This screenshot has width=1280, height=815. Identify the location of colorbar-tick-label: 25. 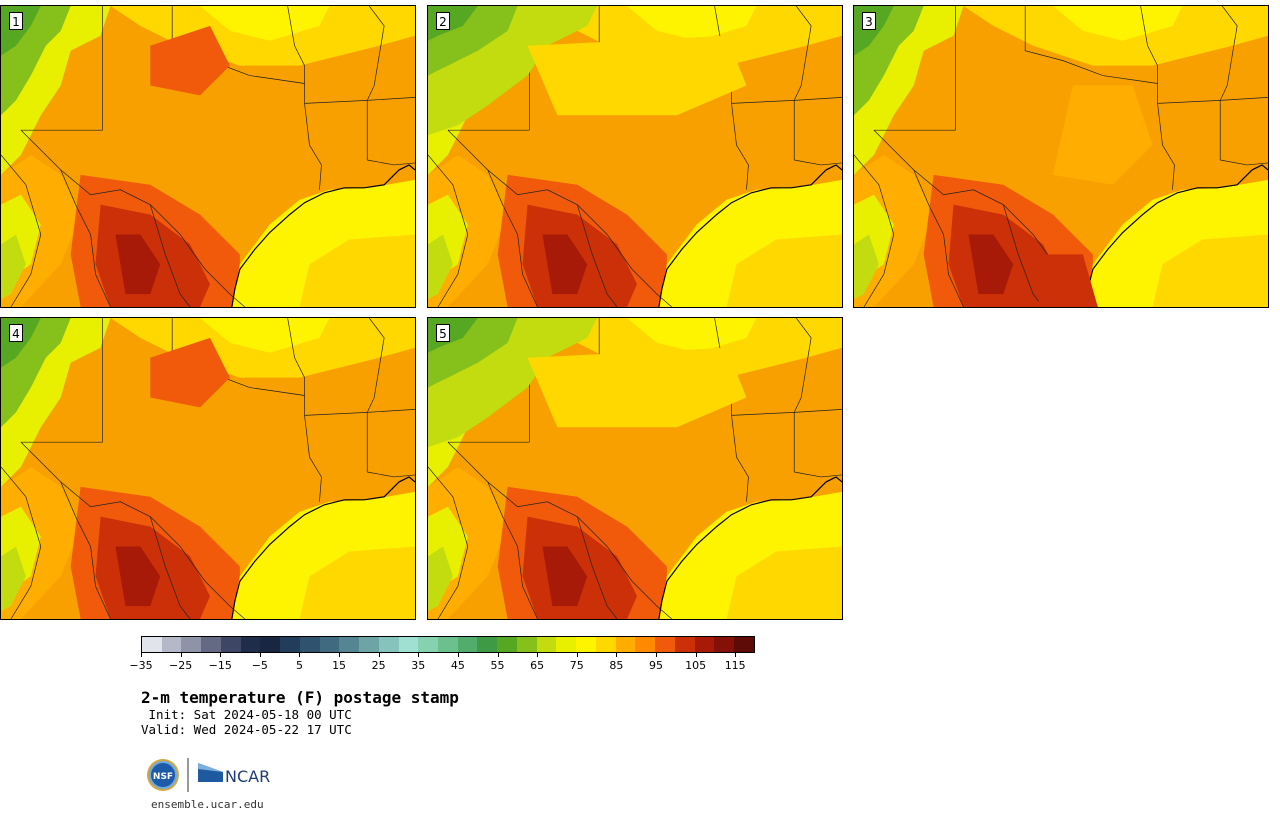
(378, 665).